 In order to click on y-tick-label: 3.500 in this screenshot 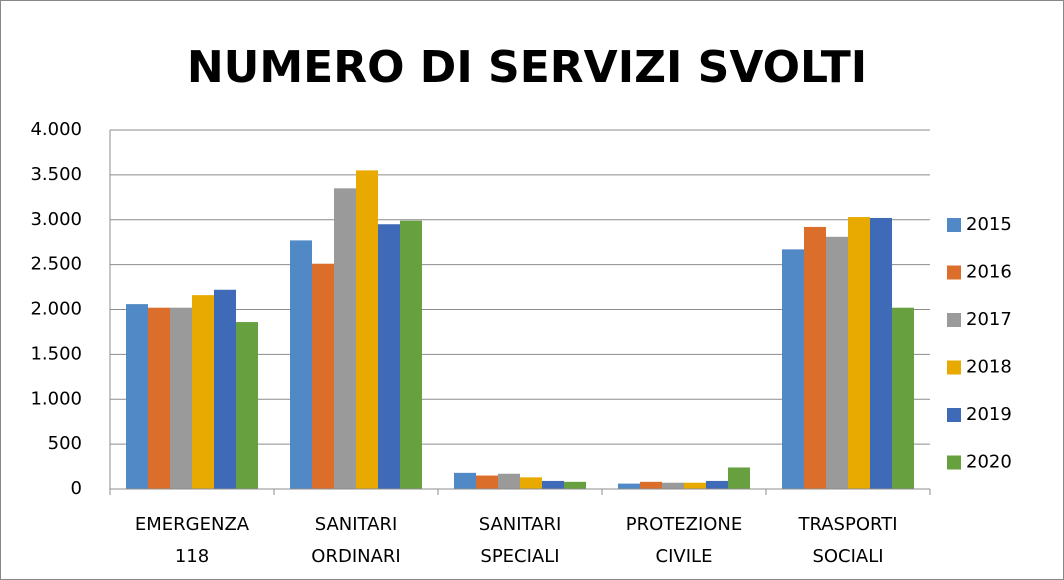, I will do `click(56, 174)`.